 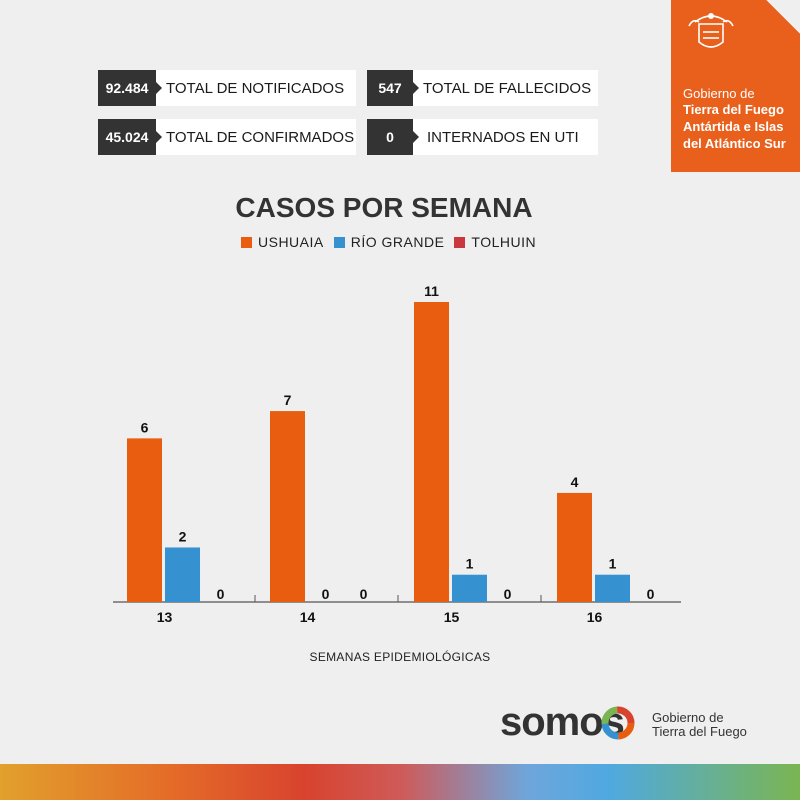 I want to click on stat-confirmados: 45.024 TOTAL DE CONFIRMADOS, so click(x=227, y=137).